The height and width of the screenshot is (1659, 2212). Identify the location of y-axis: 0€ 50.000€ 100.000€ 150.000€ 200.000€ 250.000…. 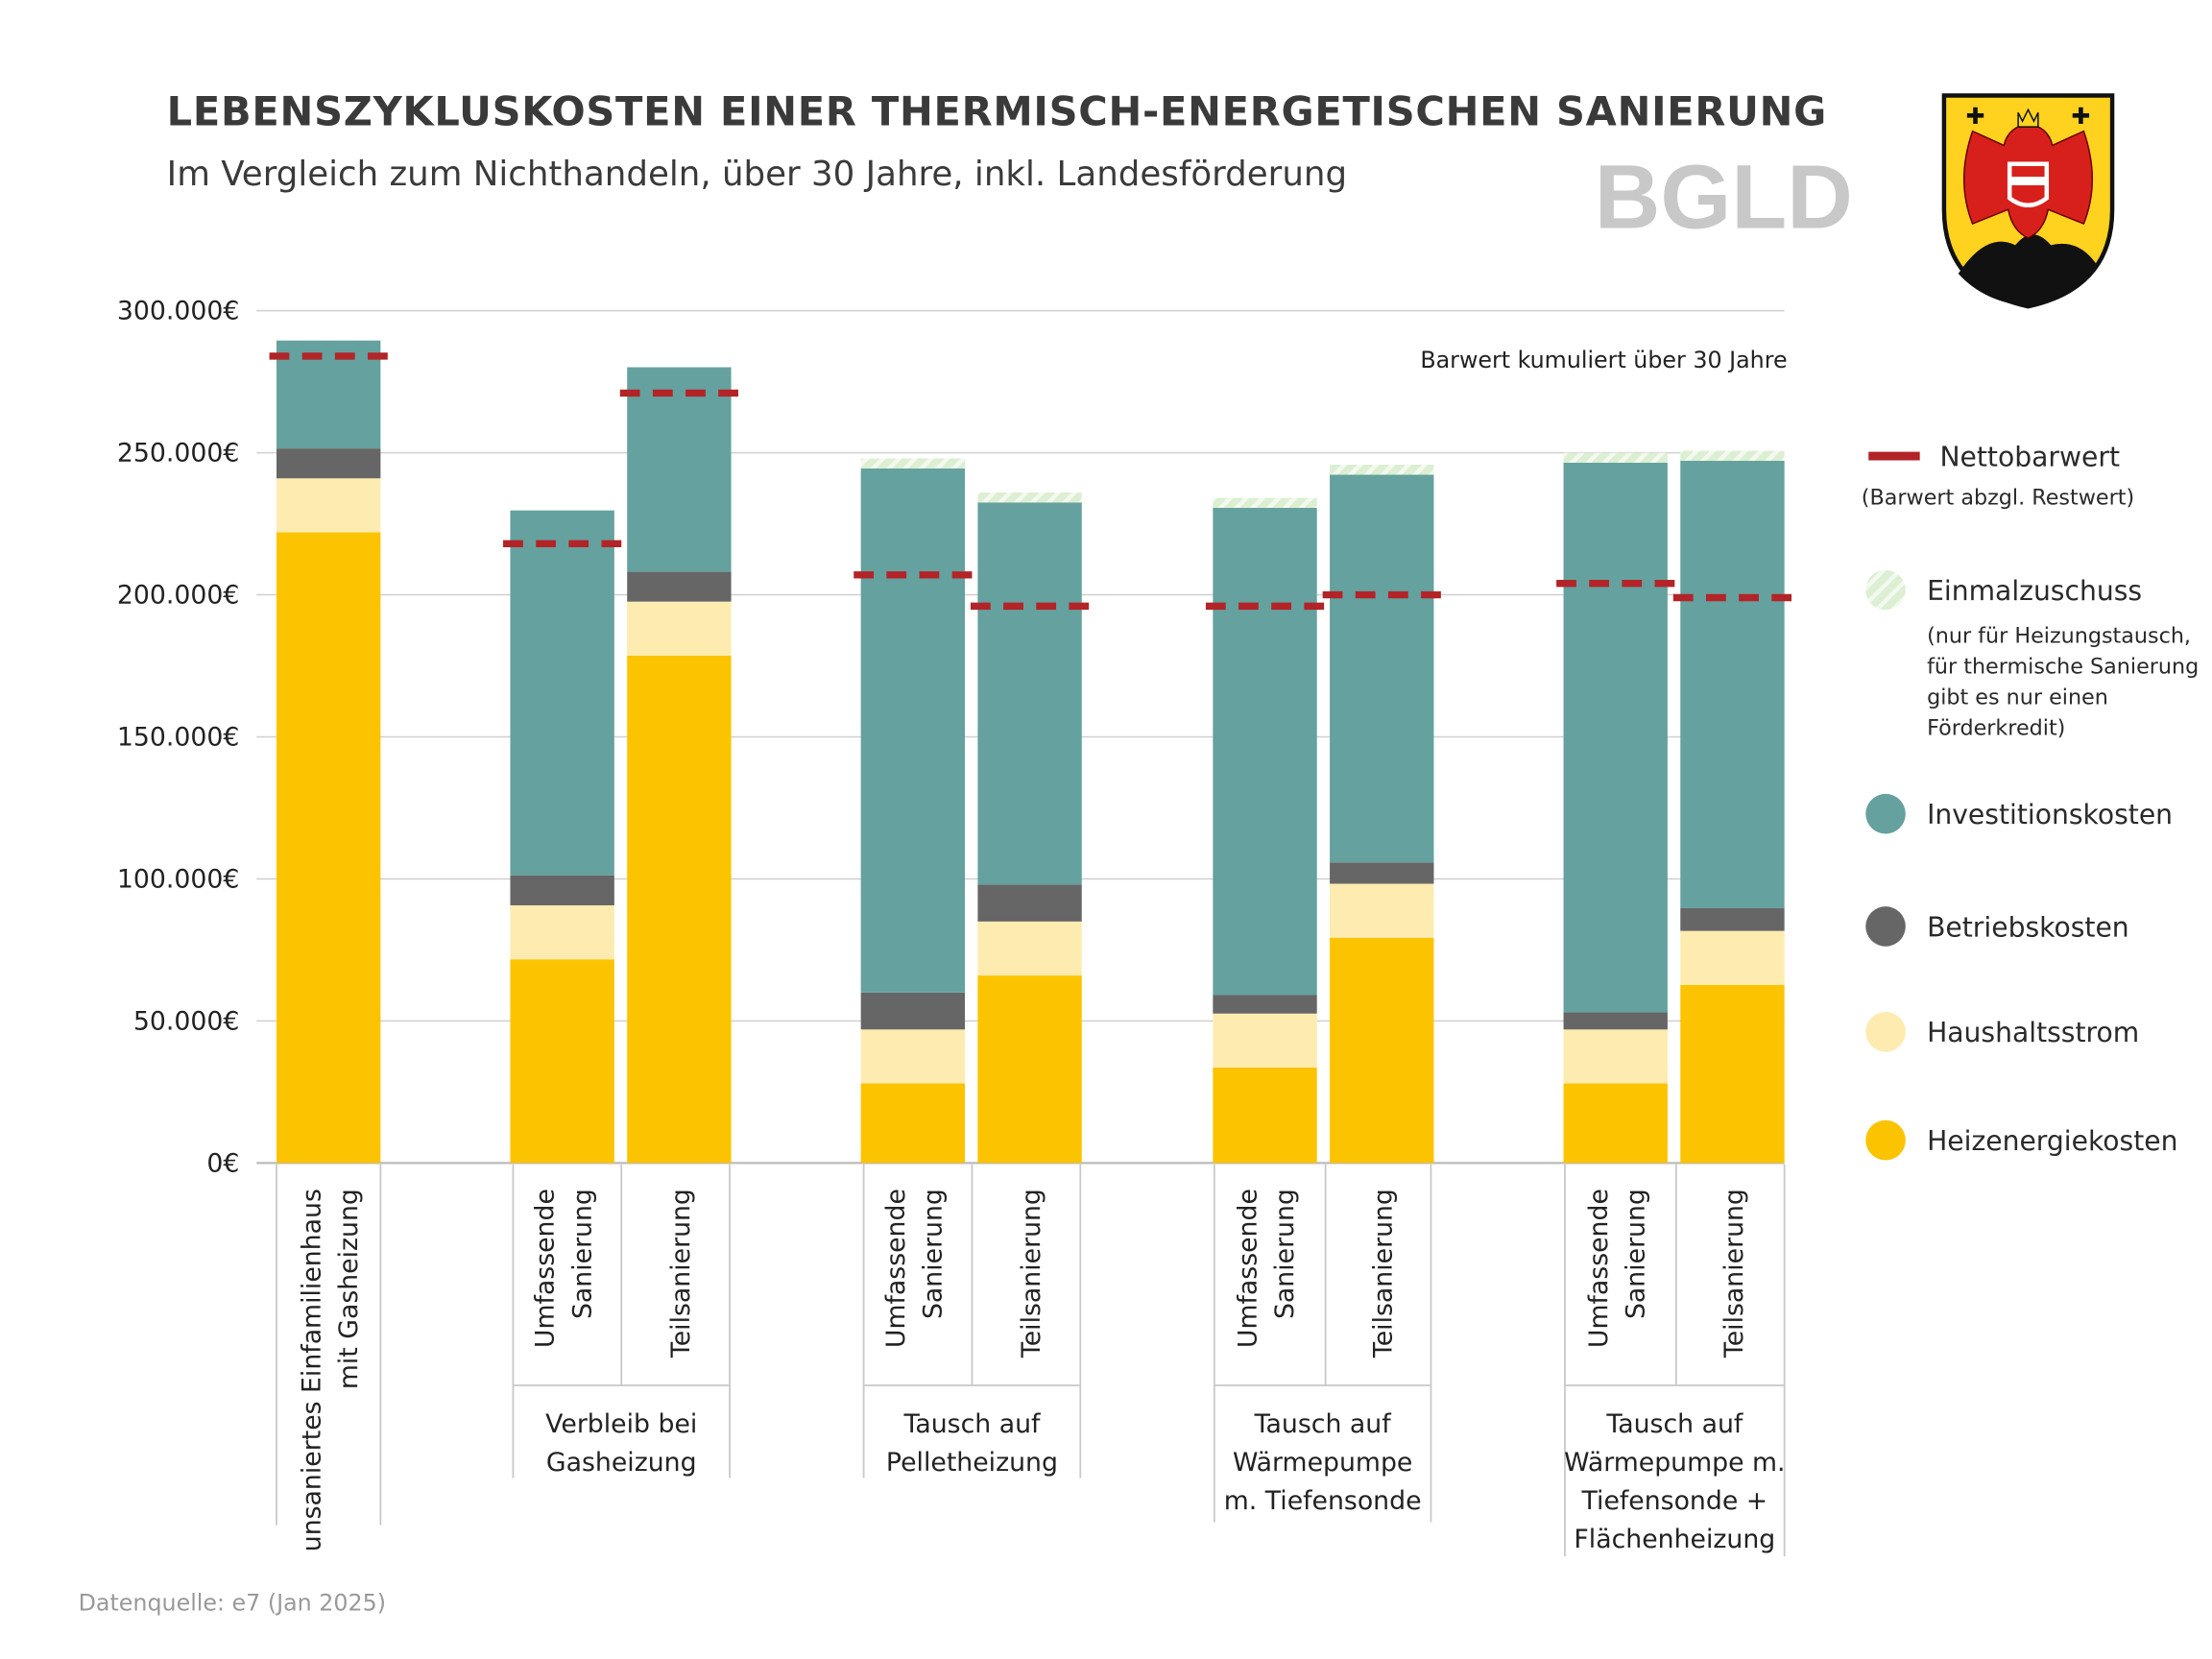
(179, 738).